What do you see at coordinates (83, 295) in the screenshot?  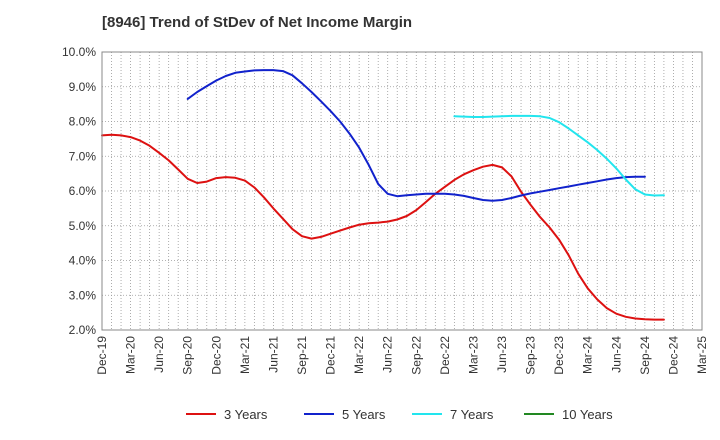 I see `y-tick-label: 3.0%` at bounding box center [83, 295].